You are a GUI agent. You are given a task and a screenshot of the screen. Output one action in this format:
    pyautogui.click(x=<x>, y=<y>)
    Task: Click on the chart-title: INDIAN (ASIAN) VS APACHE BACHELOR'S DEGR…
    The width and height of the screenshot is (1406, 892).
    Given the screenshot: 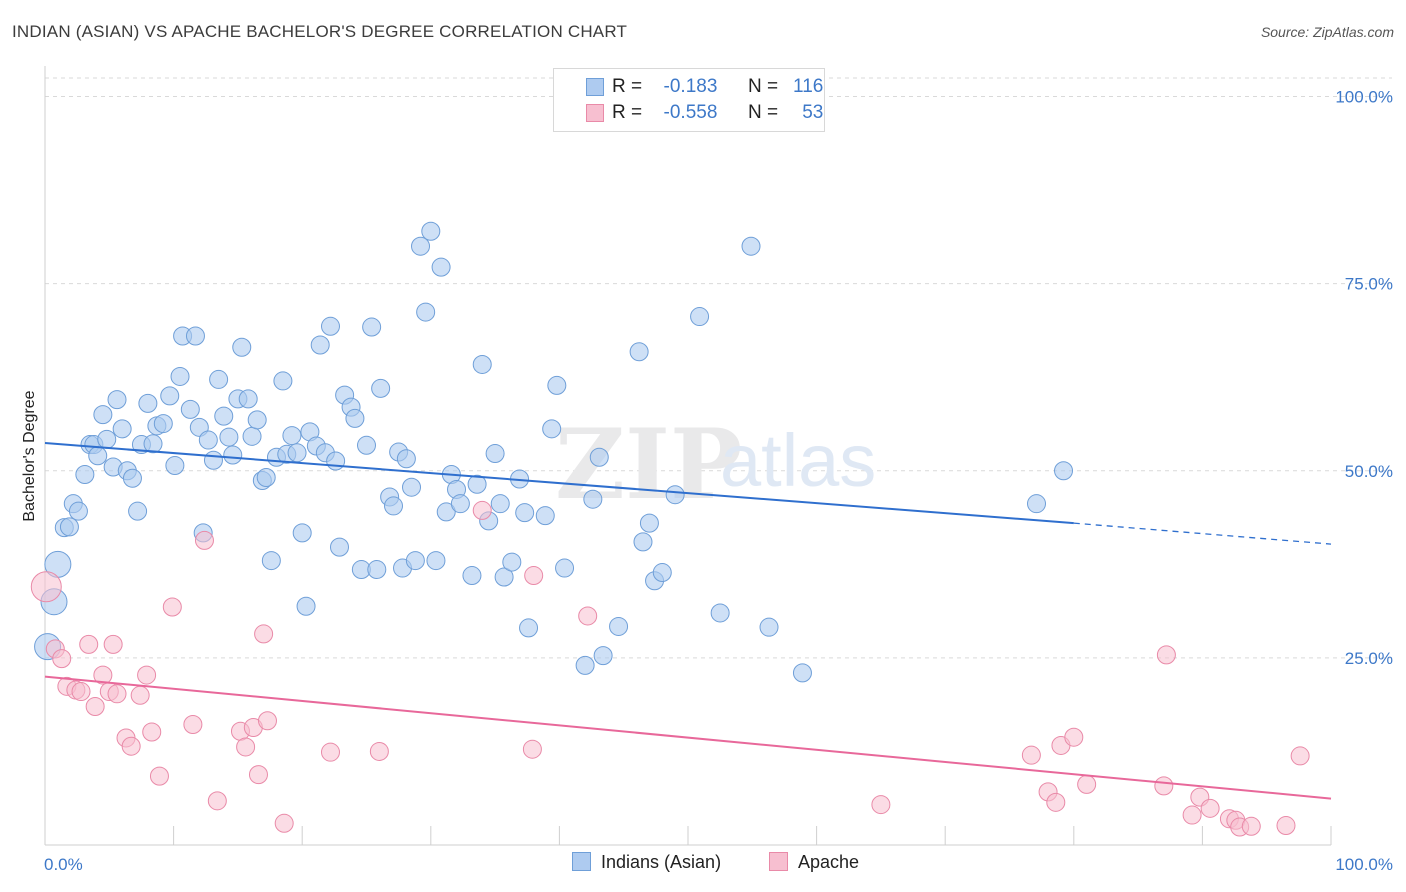 What is the action you would take?
    pyautogui.click(x=320, y=31)
    